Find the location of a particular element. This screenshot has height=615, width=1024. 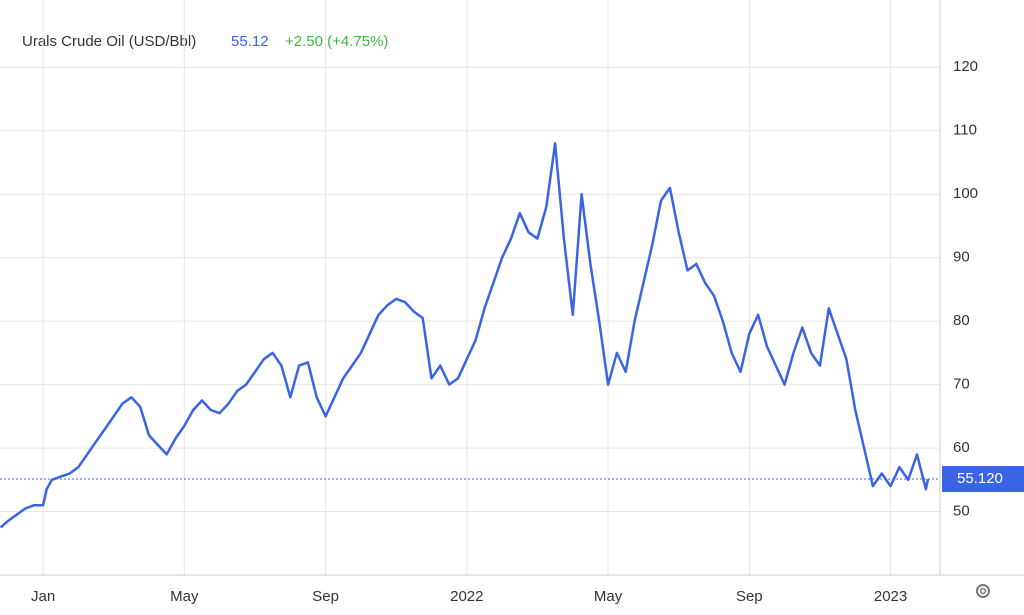

last-value-box is located at coordinates (983, 479).